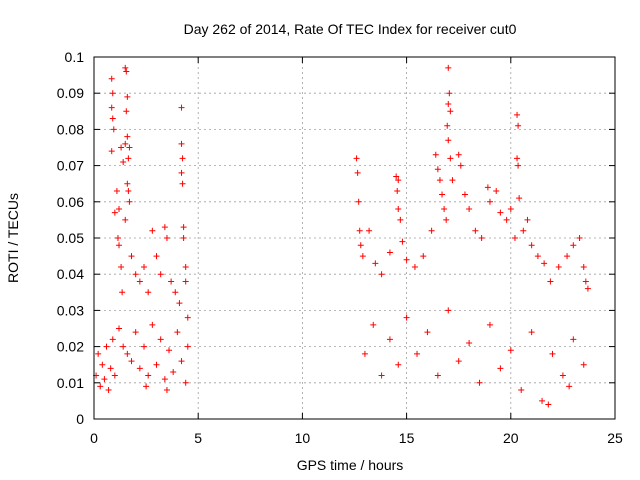  Describe the element at coordinates (511, 438) in the screenshot. I see `x-tick-label: 20` at that location.